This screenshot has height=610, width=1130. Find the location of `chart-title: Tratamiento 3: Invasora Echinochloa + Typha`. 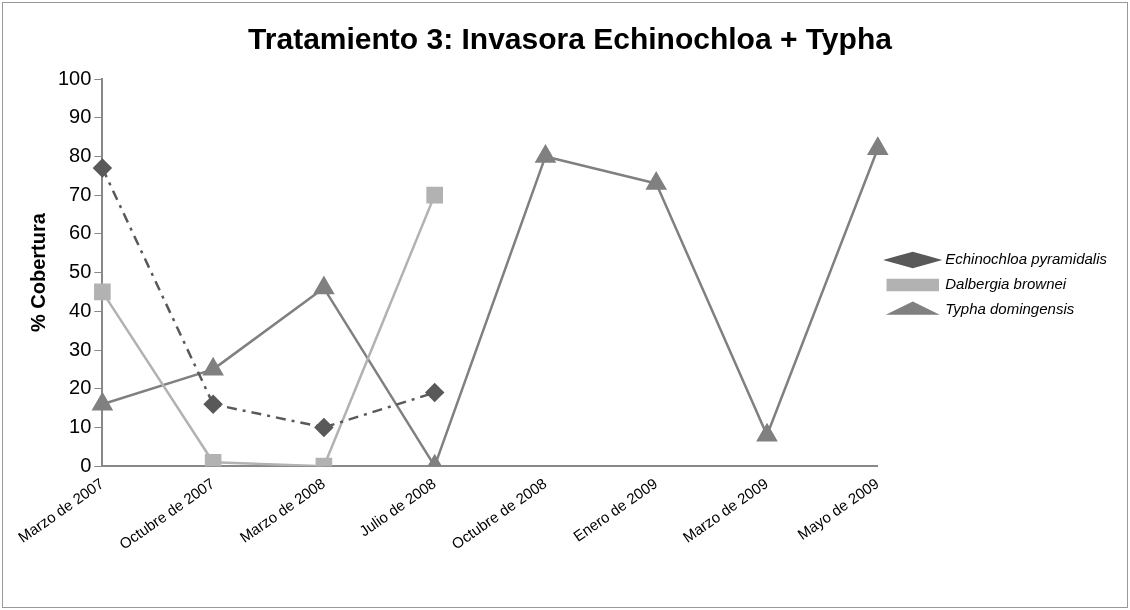

chart-title: Tratamiento 3: Invasora Echinochloa + Typha is located at coordinates (570, 39).